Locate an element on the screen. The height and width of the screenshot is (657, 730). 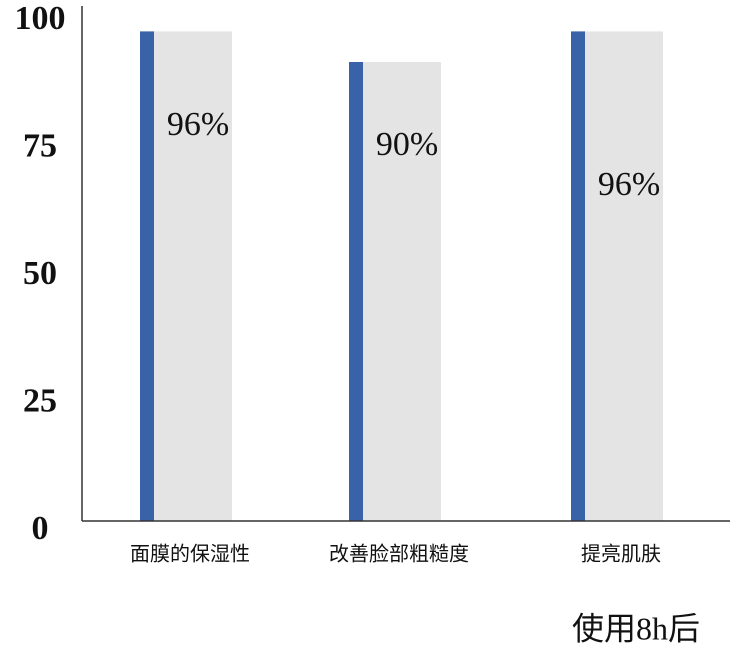
y-tick-label: 75 is located at coordinates (40, 145).